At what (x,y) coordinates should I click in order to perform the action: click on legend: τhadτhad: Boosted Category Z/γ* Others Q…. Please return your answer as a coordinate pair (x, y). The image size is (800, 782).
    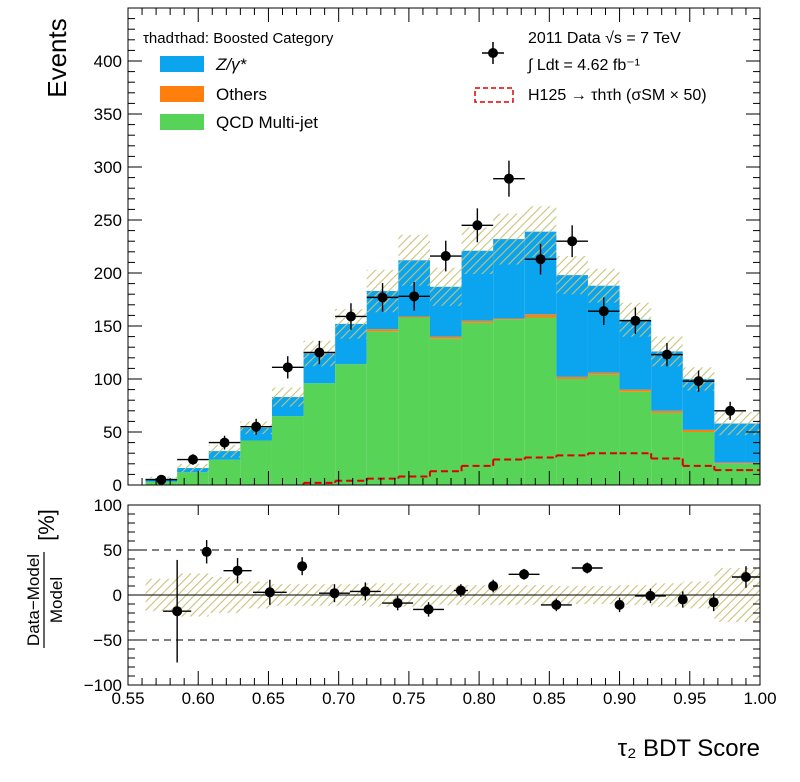
    Looking at the image, I should click on (425, 81).